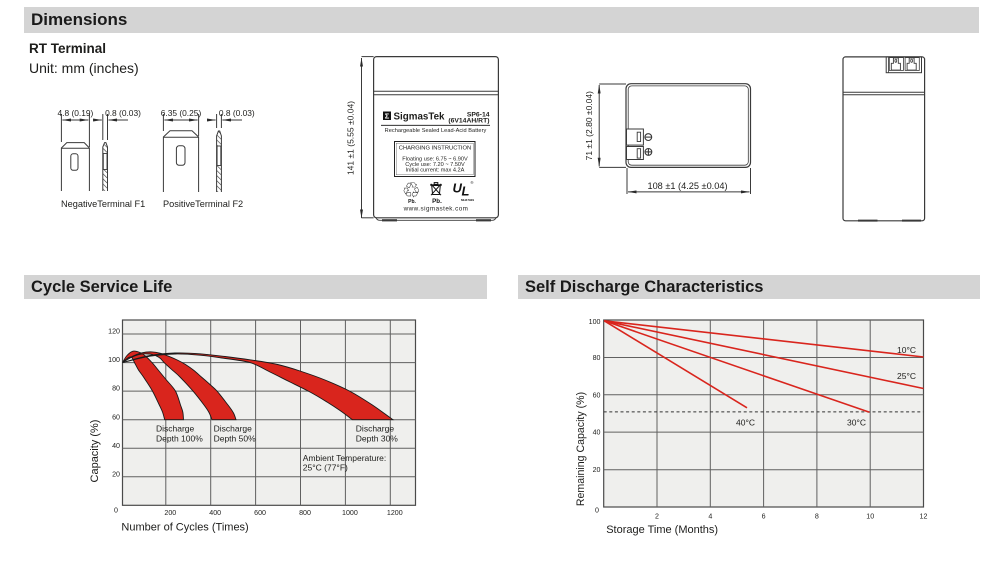 The width and height of the screenshot is (1000, 574). What do you see at coordinates (478, 114) in the screenshot?
I see `svg-text: SP6-14` at bounding box center [478, 114].